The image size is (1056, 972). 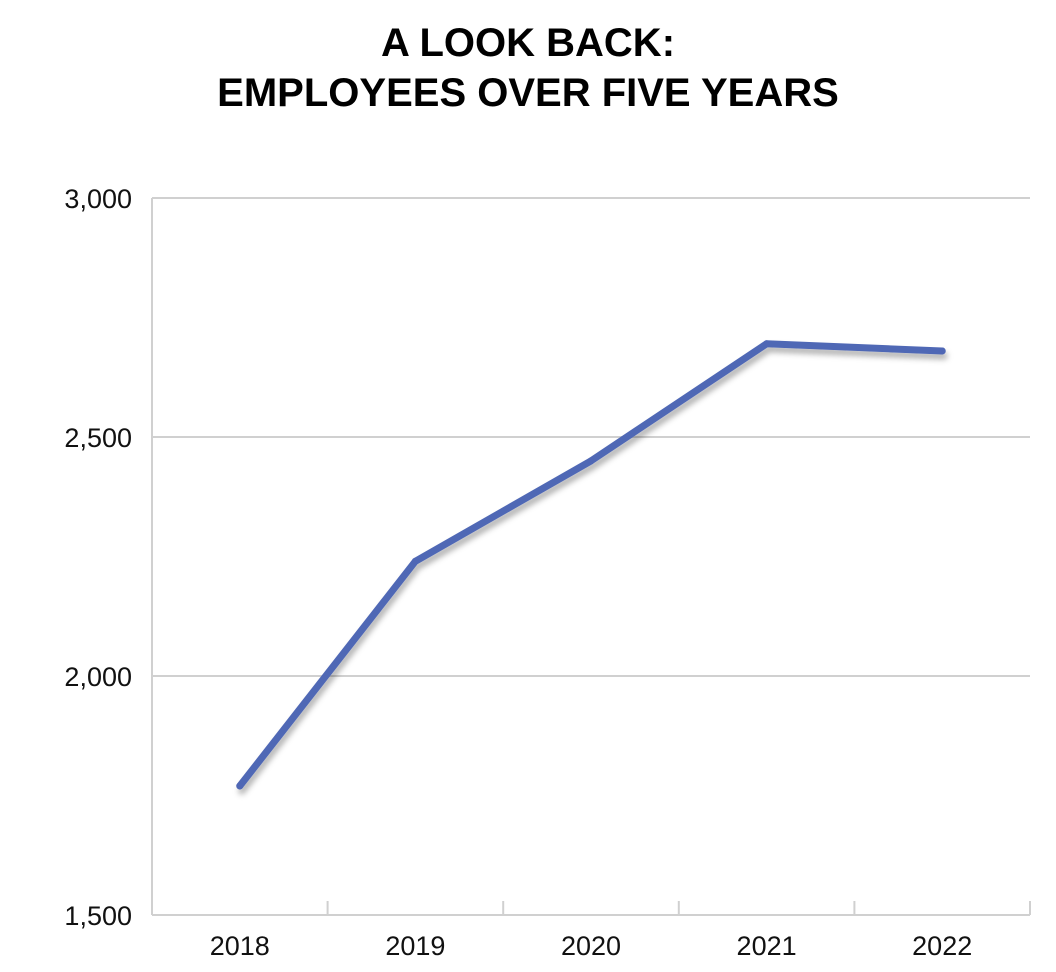 I want to click on x-tick-label: 2021, so click(x=767, y=946).